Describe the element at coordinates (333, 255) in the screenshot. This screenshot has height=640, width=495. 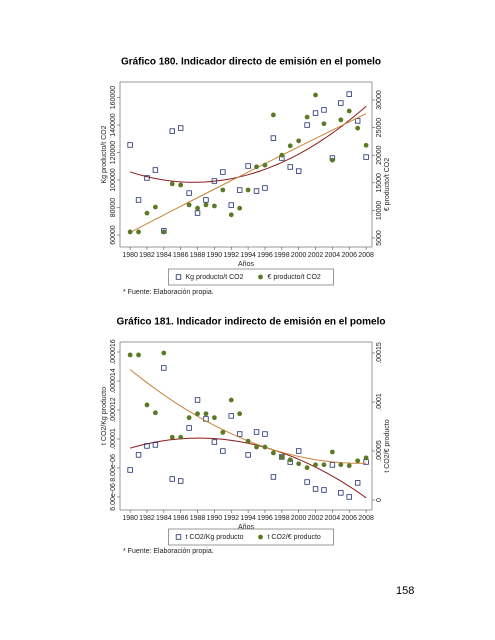
I see `x-tick-label: 2004` at that location.